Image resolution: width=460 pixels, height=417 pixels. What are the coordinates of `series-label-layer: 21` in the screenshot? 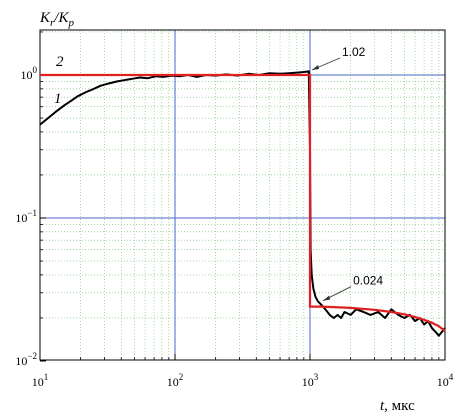 It's located at (59, 80).